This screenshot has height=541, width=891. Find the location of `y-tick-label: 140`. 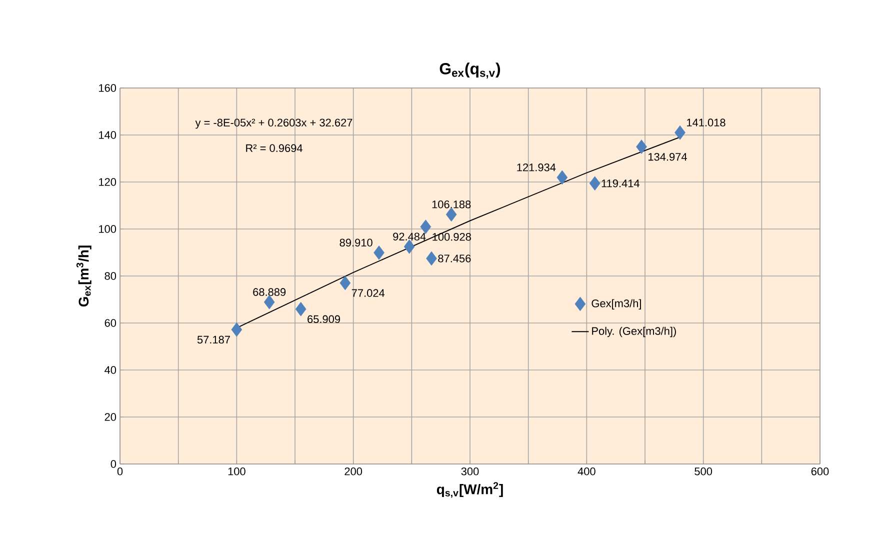

y-tick-label: 140 is located at coordinates (107, 135).